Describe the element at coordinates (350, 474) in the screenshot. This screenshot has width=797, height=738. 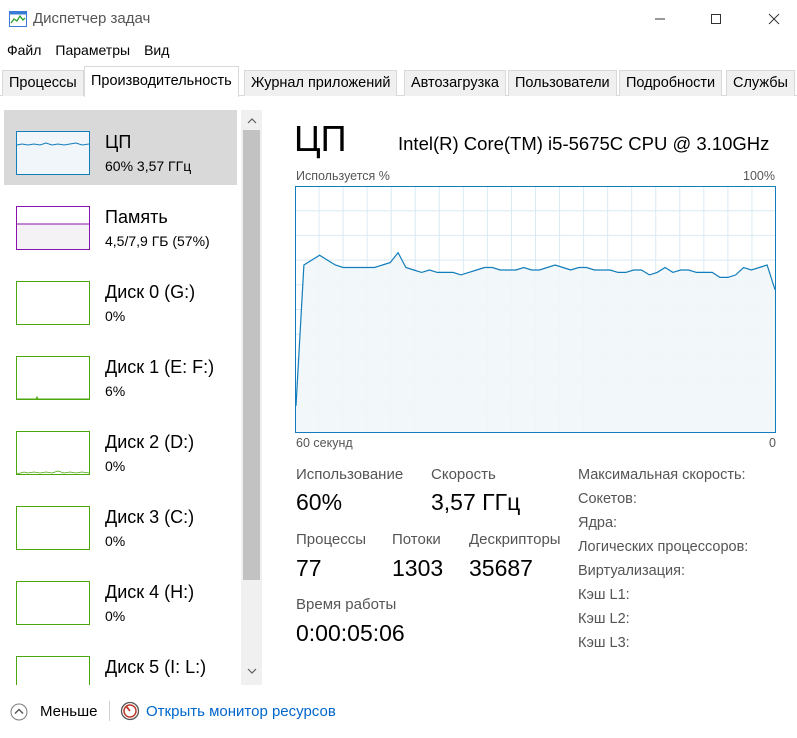
I see `usage-label: Использование` at that location.